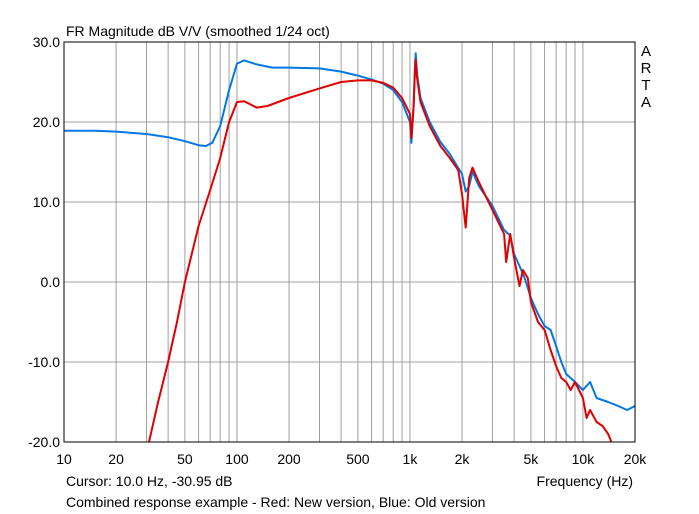 This screenshot has height=514, width=699. I want to click on x-tick-label: 500, so click(358, 459).